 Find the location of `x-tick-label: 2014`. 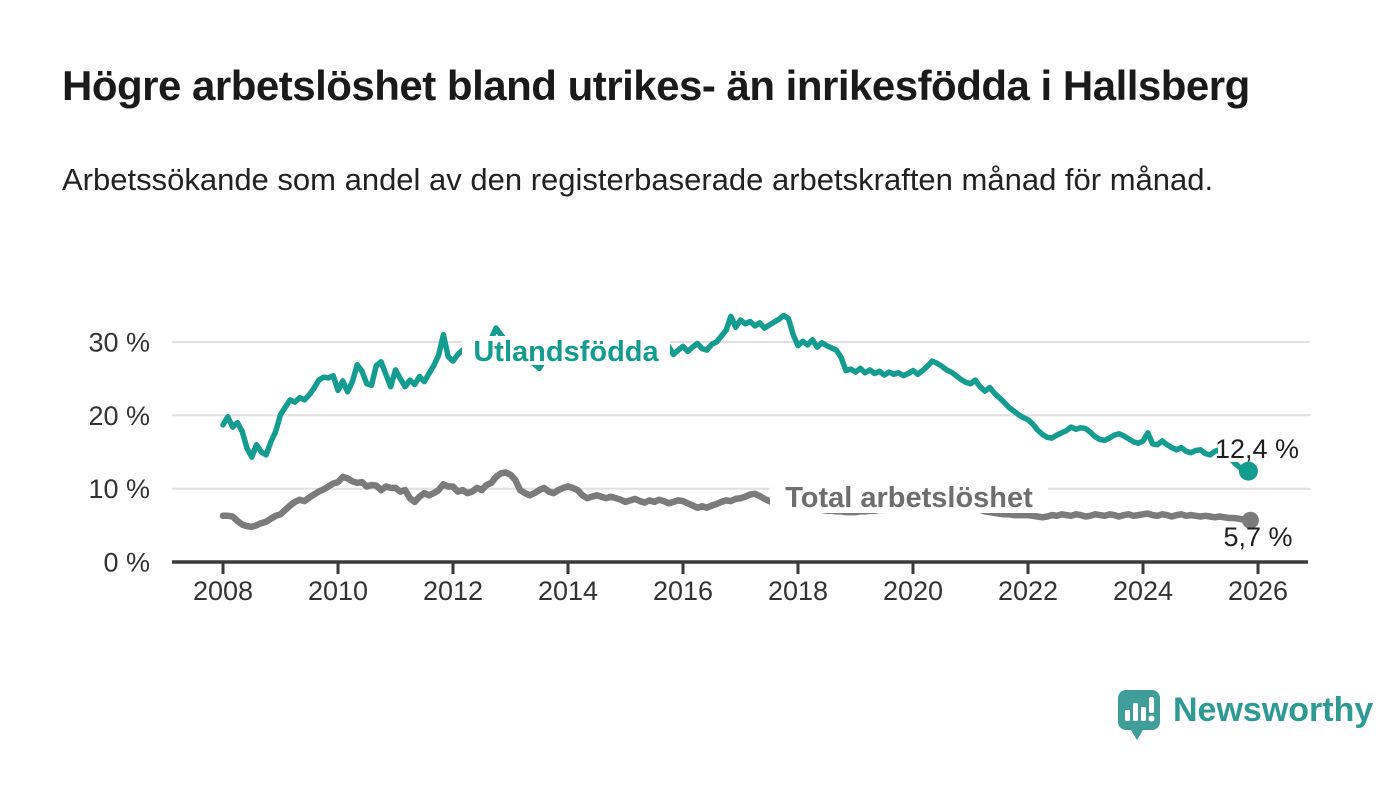

x-tick-label: 2014 is located at coordinates (568, 591).